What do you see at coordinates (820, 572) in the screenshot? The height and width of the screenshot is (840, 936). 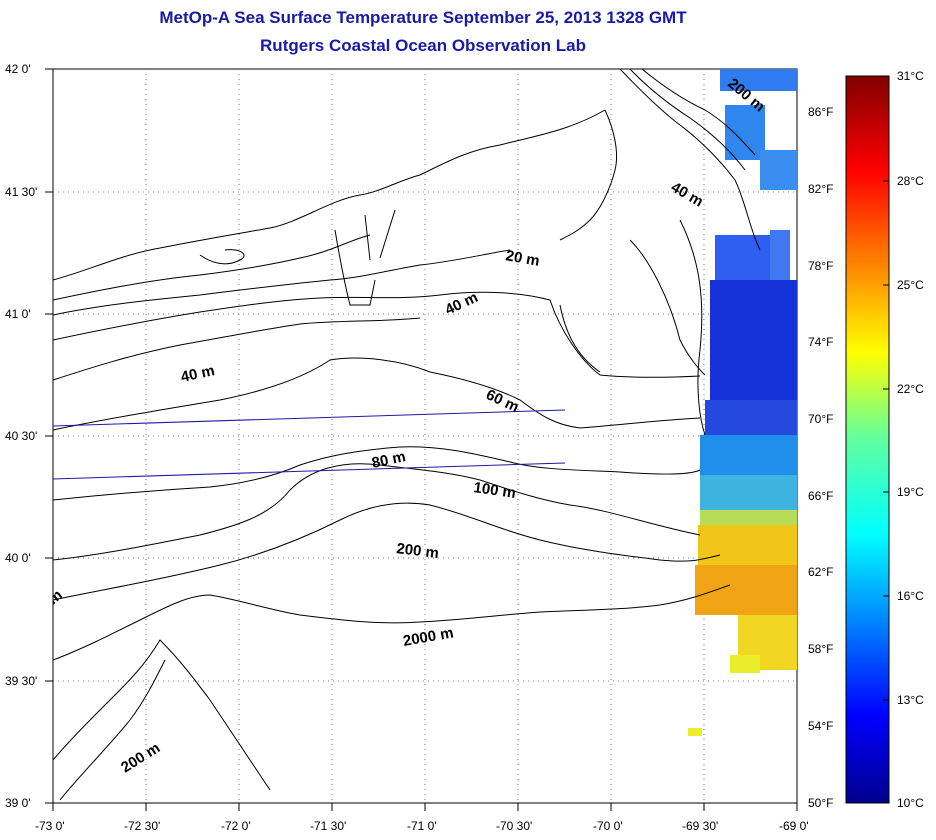 I see `svg-text: 62°F` at bounding box center [820, 572].